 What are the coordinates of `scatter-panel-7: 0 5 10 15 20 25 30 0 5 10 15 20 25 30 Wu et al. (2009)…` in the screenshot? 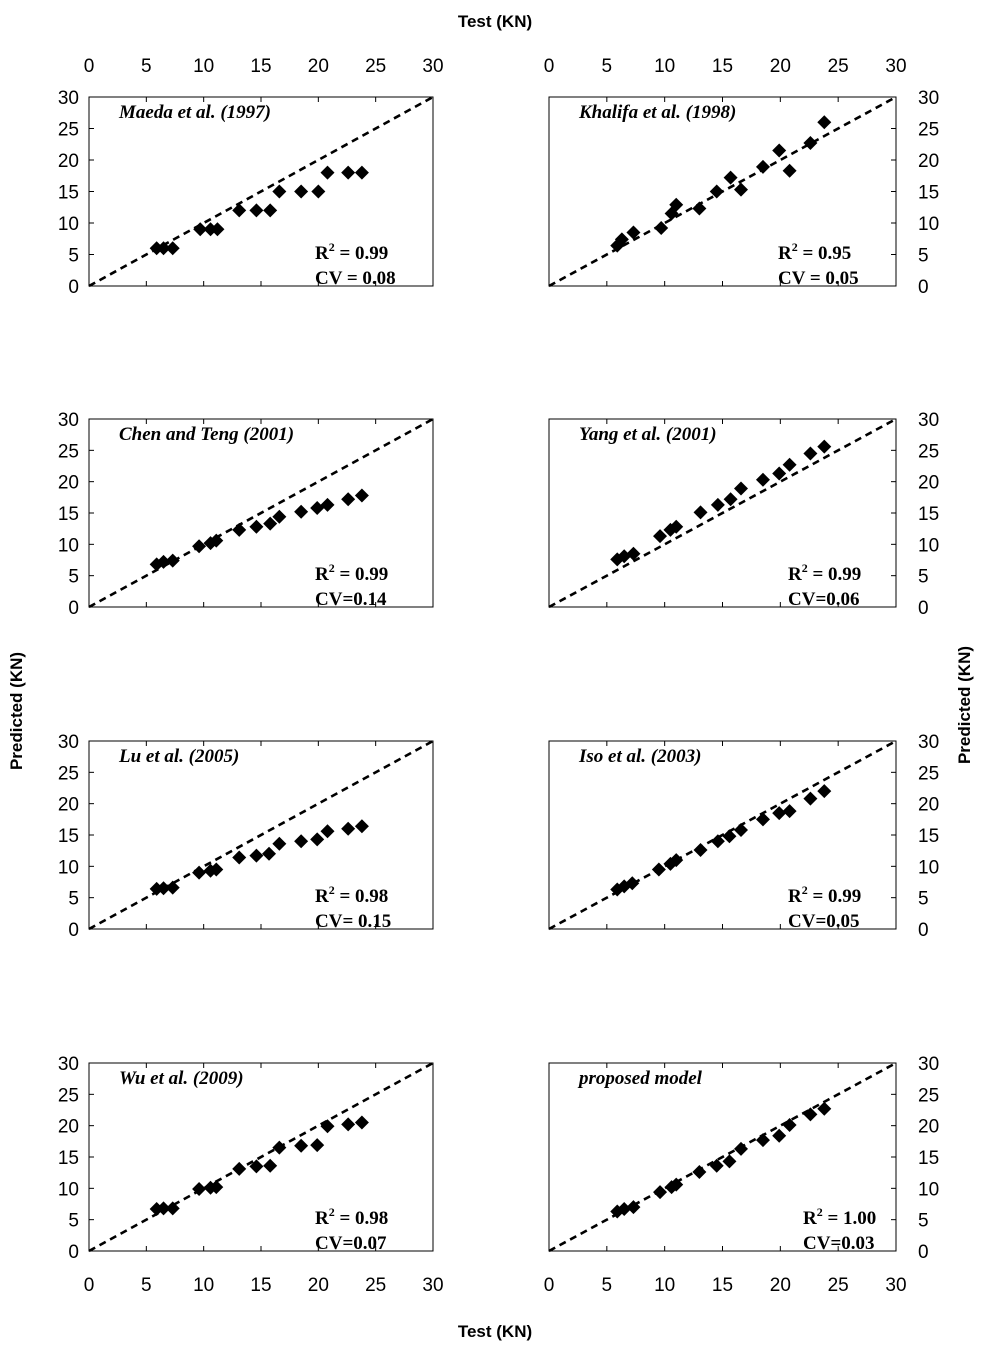 It's located at (251, 1175).